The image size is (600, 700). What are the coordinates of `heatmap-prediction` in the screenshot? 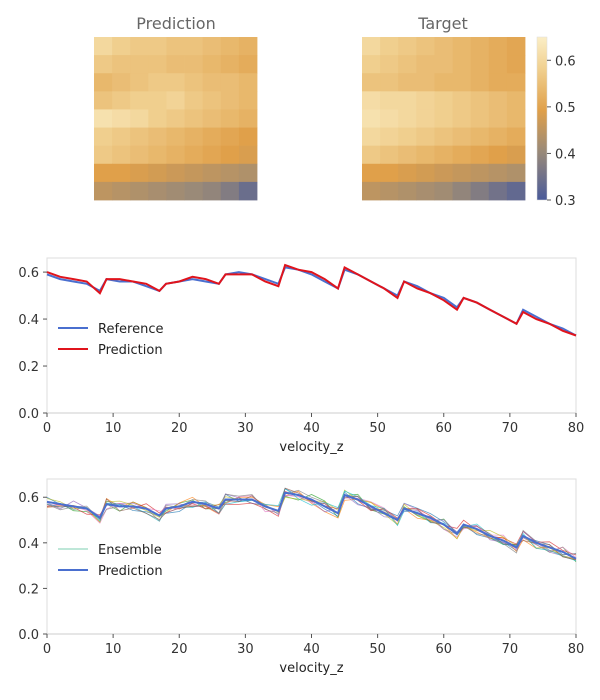 It's located at (176, 119).